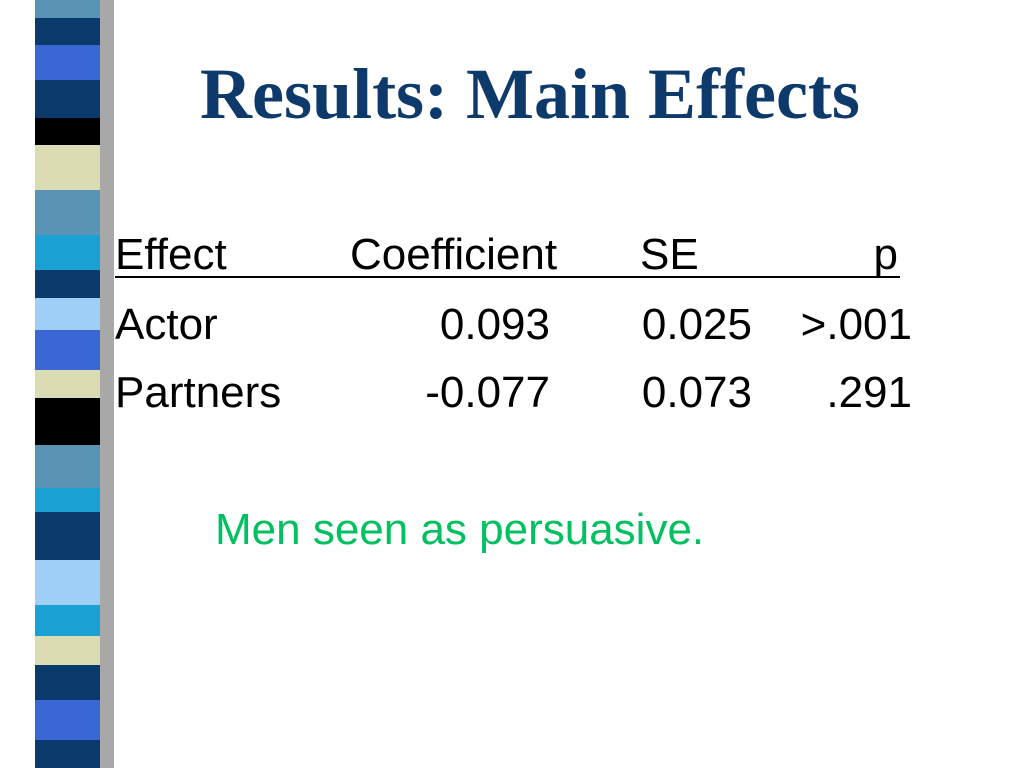  Describe the element at coordinates (696, 392) in the screenshot. I see `table-cell: 0.073` at that location.